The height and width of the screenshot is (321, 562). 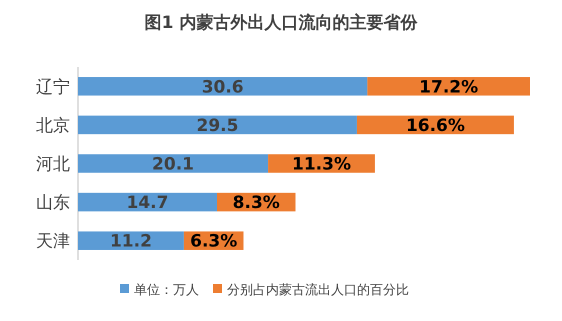 I want to click on chart-title: 图1 内蒙古外出人口流向的主要省份, so click(x=281, y=23).